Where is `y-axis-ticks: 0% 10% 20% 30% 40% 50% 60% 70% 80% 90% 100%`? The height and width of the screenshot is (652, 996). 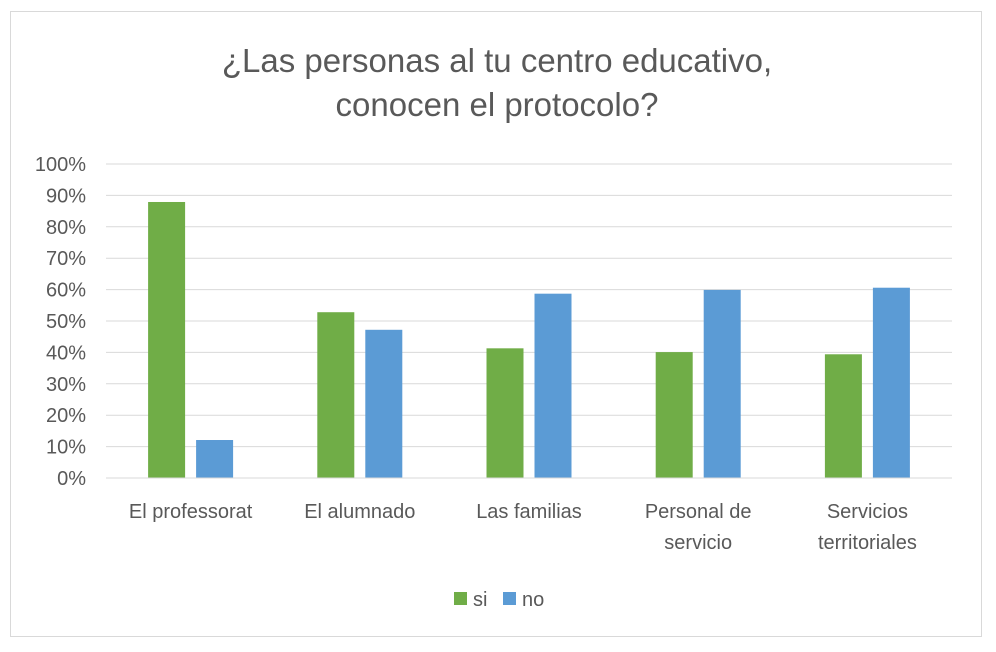
y-axis-ticks: 0% 10% 20% 30% 40% 50% 60% 70% 80% 90% 100% is located at coordinates (60, 322).